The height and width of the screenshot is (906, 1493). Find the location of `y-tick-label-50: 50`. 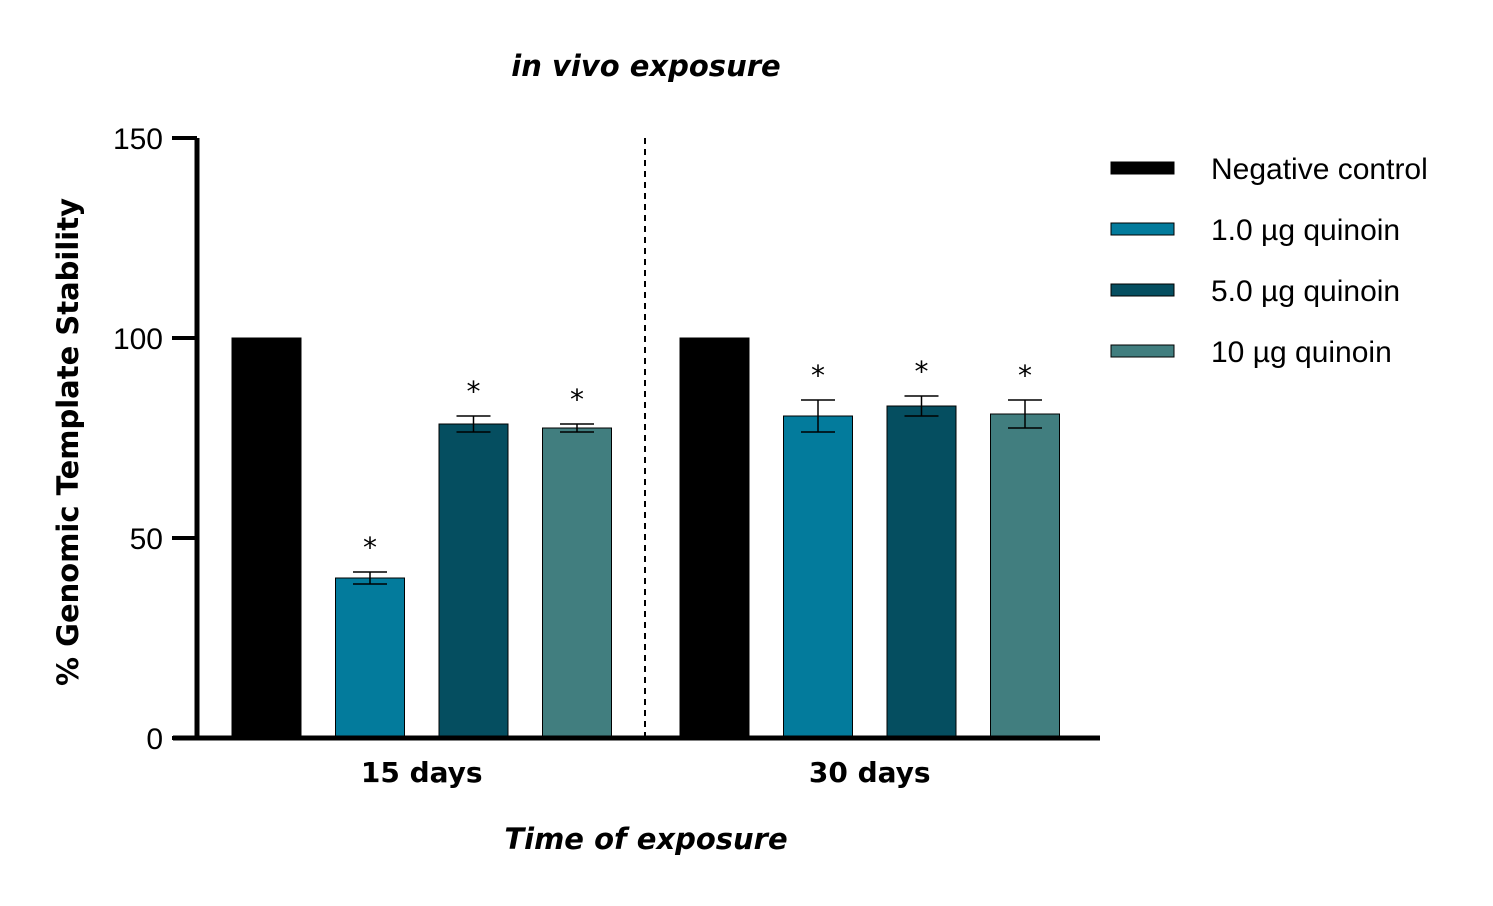

y-tick-label-50: 50 is located at coordinates (146, 539).